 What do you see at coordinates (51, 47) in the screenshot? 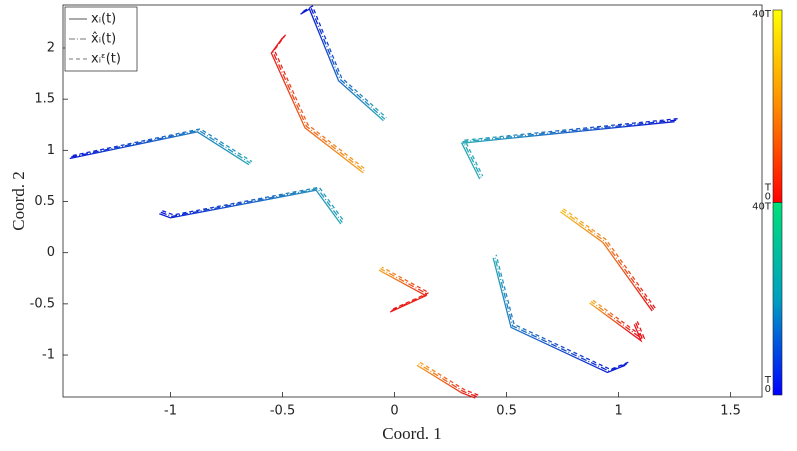
I see `y-tick-label: 2` at bounding box center [51, 47].